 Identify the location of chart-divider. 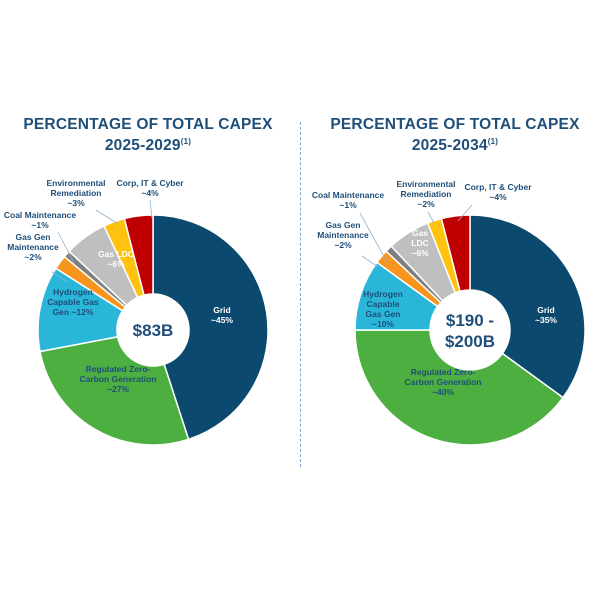
(300, 294).